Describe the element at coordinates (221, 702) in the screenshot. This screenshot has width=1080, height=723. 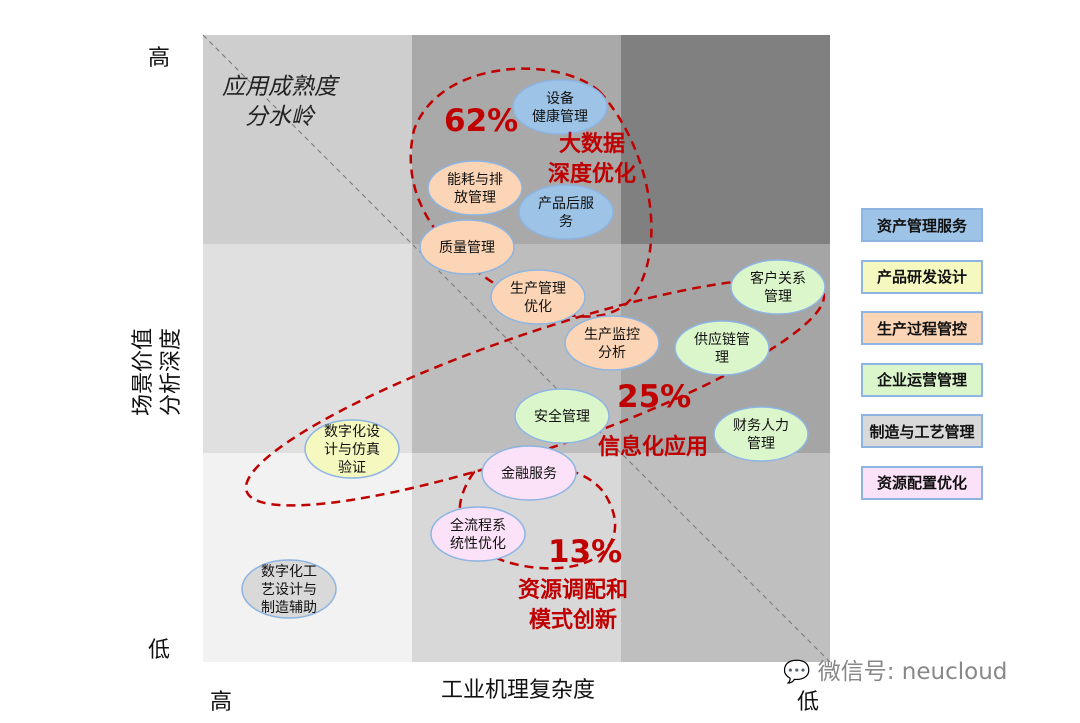
I see `x-axis-high: 高` at that location.